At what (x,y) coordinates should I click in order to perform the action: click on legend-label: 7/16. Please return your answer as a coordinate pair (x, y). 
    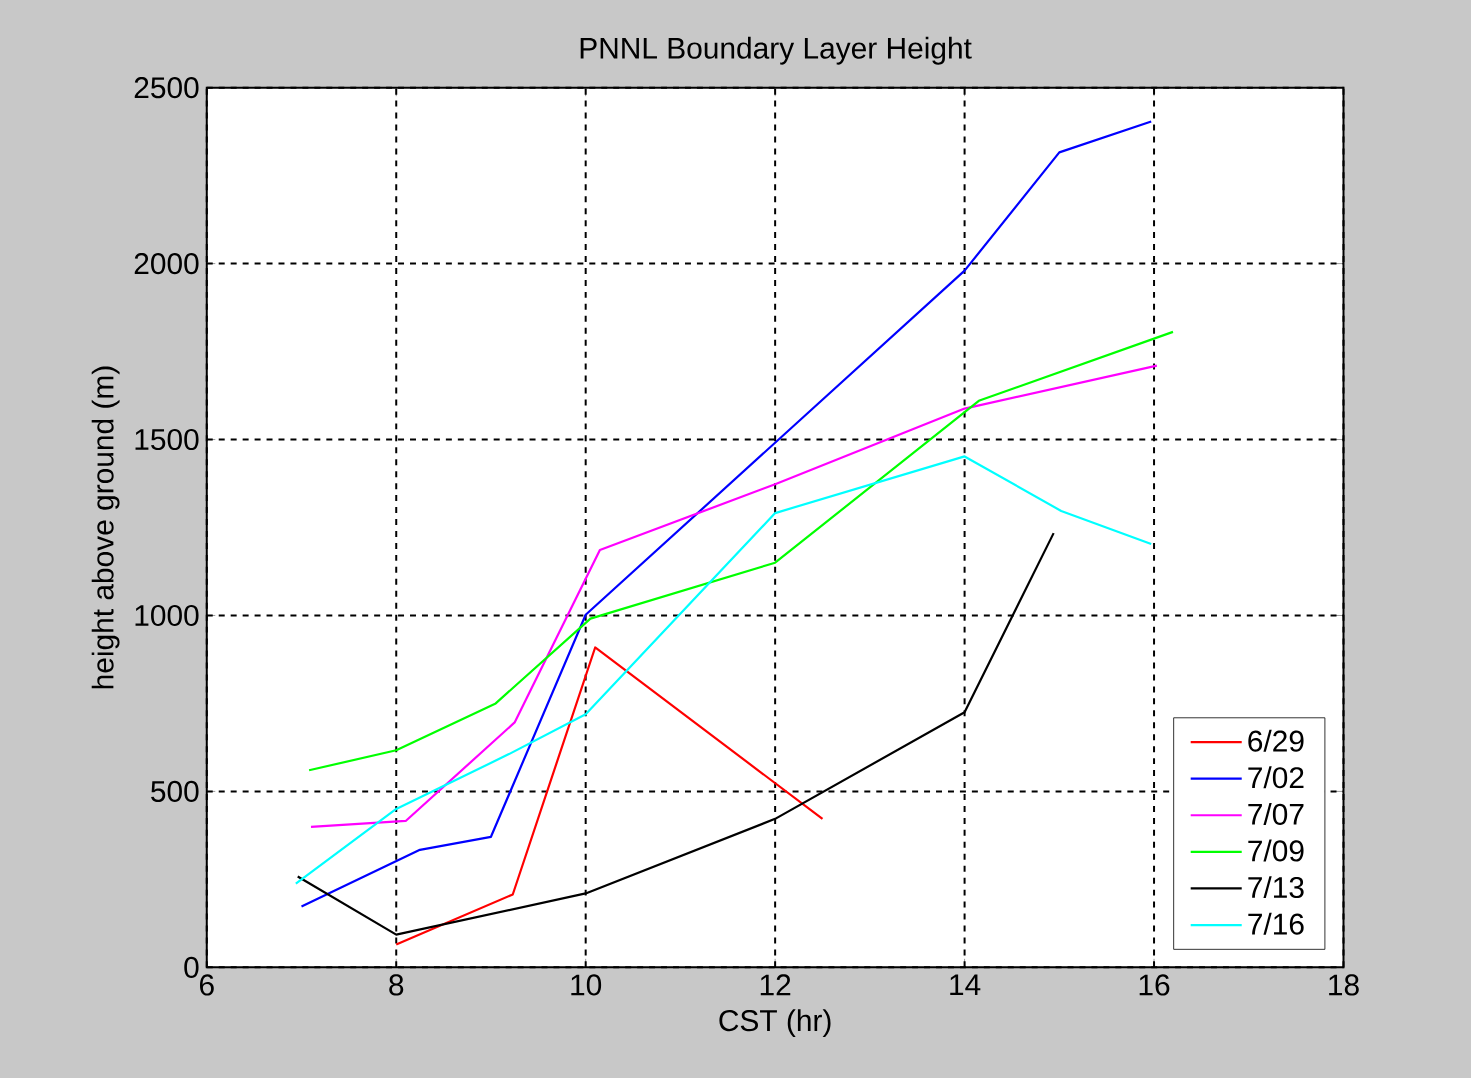
    Looking at the image, I should click on (1276, 923).